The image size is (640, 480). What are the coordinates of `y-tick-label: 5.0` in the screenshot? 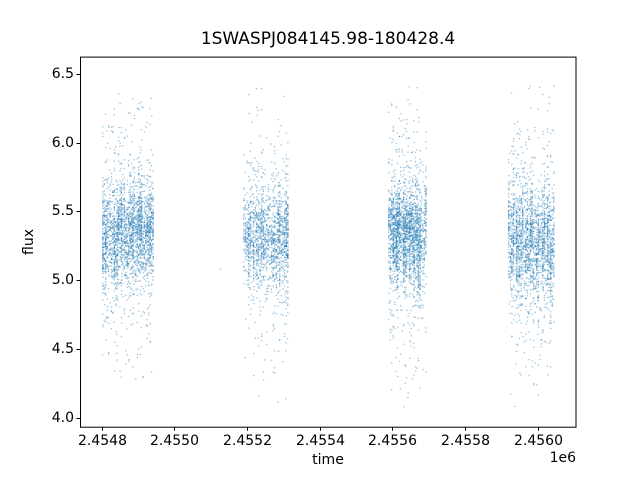 It's located at (62, 279).